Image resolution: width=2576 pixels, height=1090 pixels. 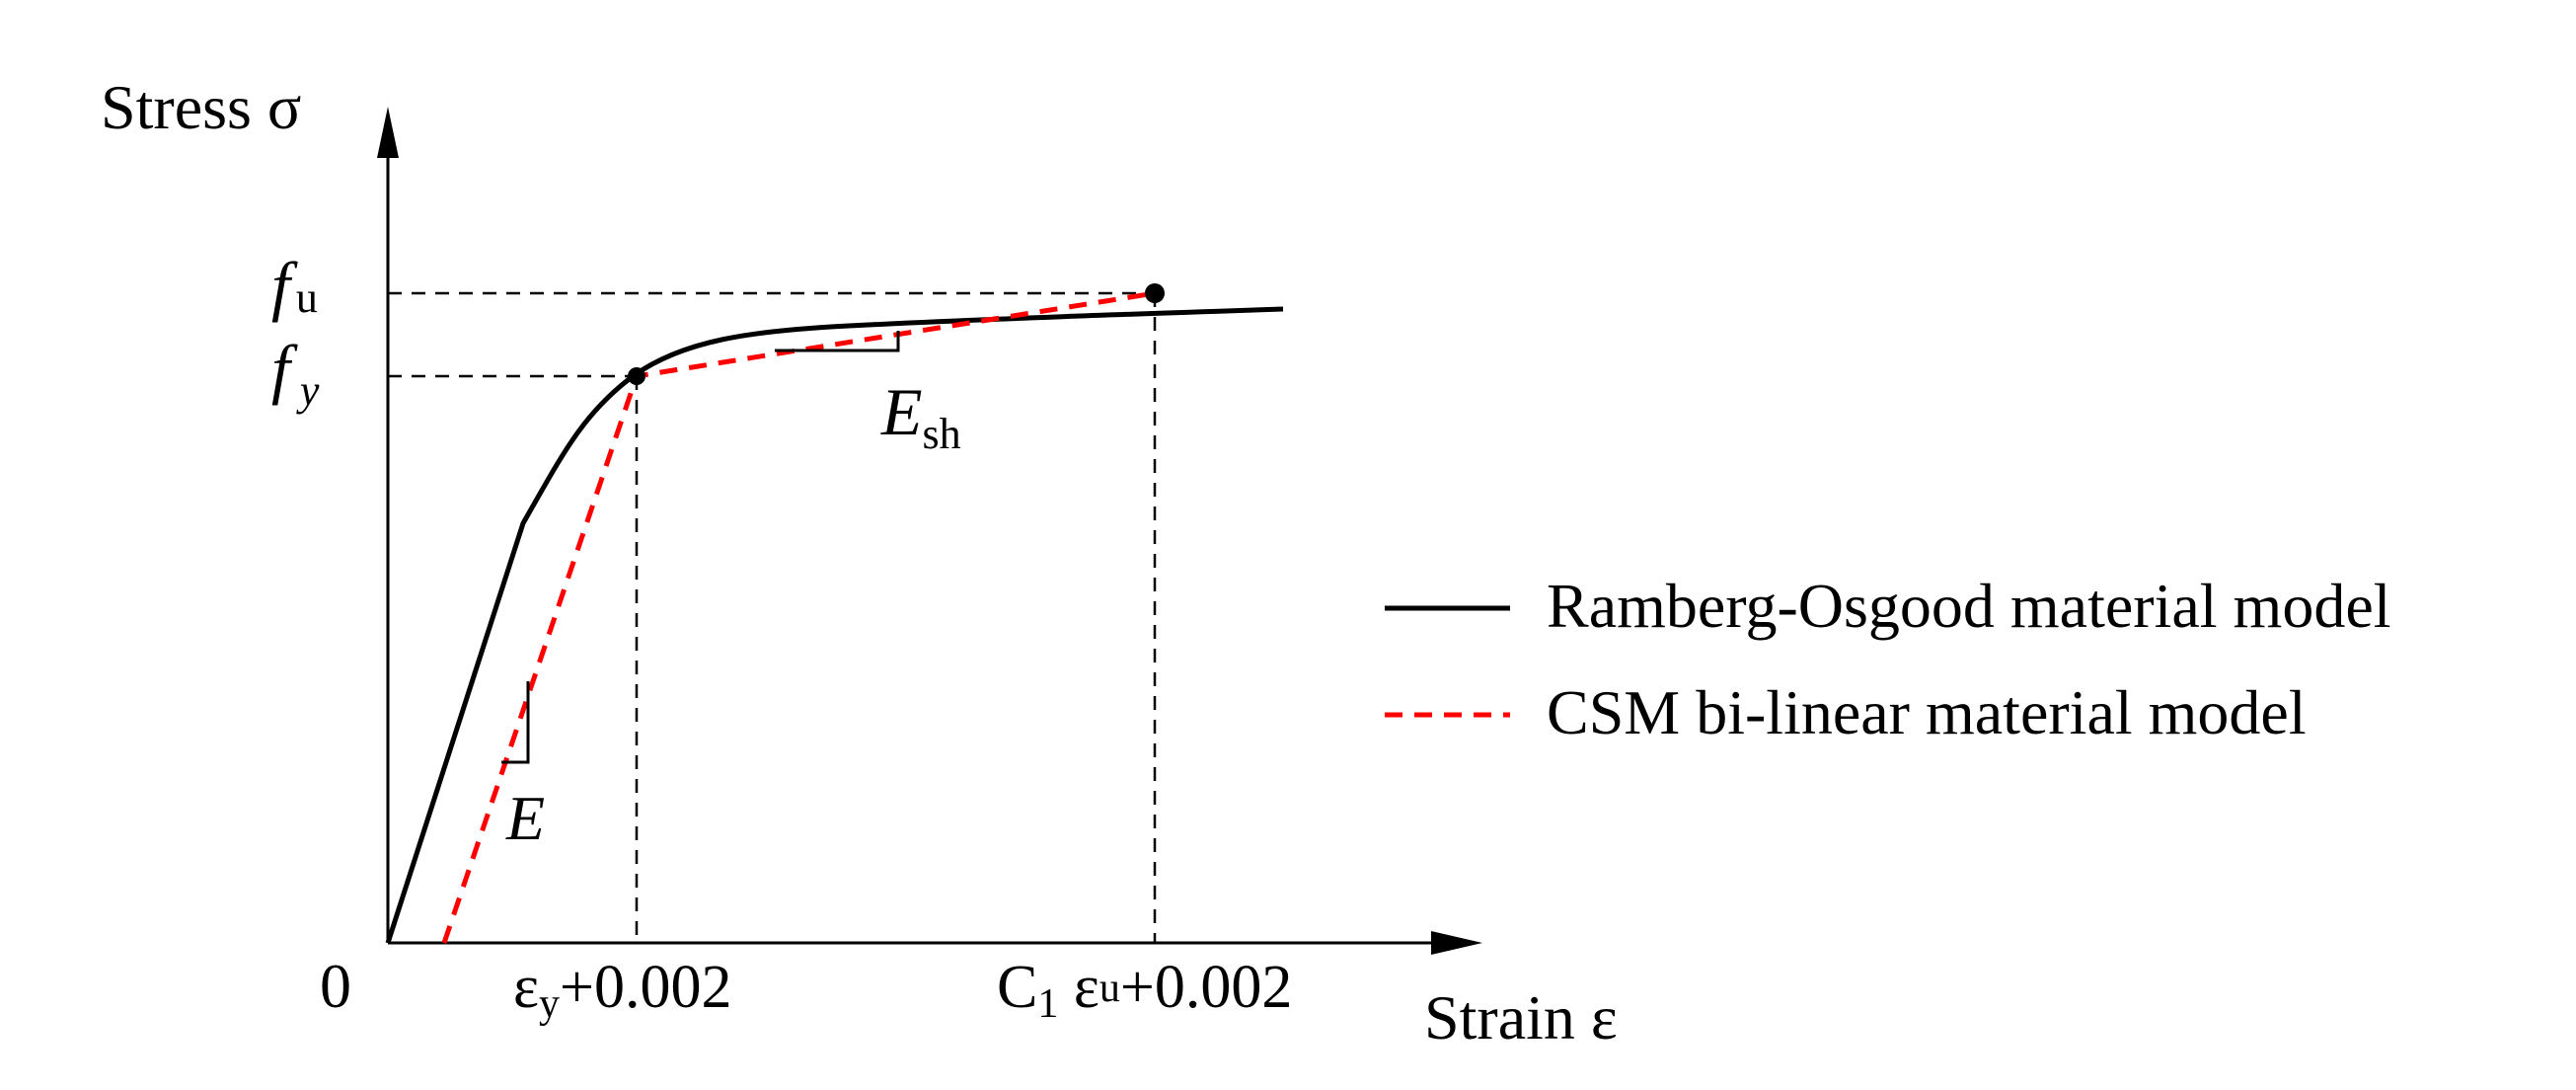 What do you see at coordinates (525, 818) in the screenshot?
I see `elastic-modulus-label: E` at bounding box center [525, 818].